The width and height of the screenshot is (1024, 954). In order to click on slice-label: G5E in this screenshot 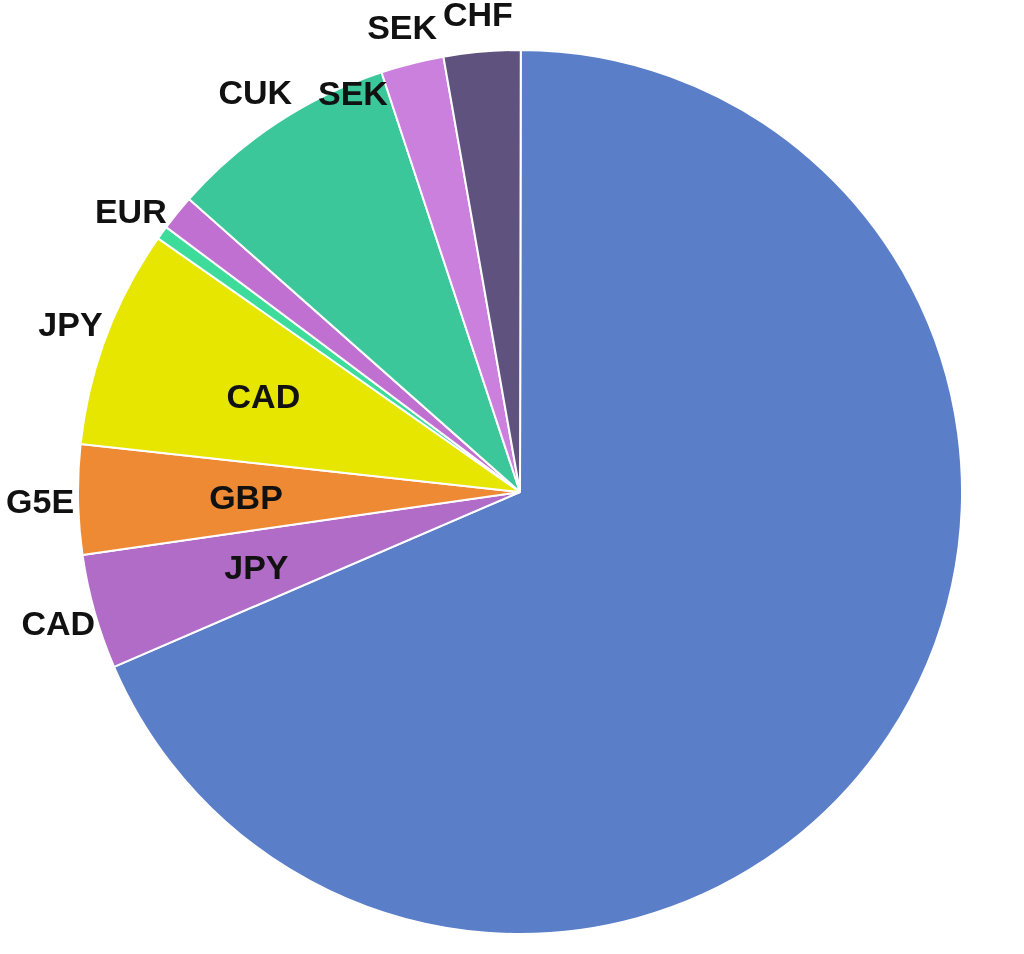, I will do `click(40, 501)`.